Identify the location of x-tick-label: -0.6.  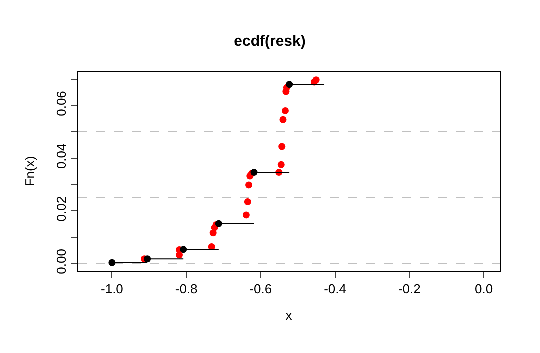
(261, 289).